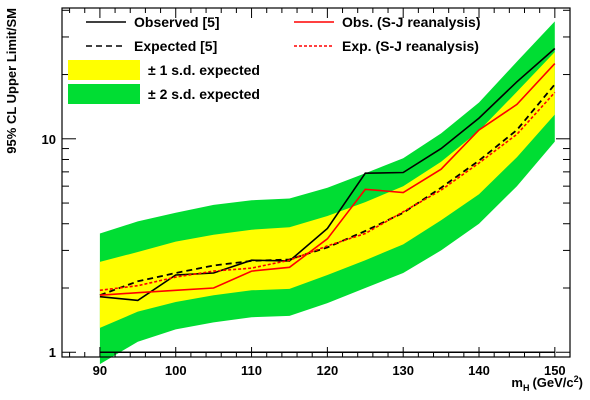 The height and width of the screenshot is (400, 590). Describe the element at coordinates (176, 370) in the screenshot. I see `x-tick-label: 100` at that location.